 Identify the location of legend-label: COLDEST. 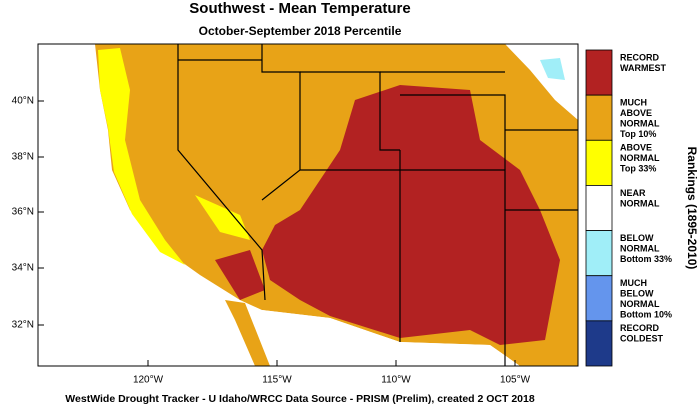
(642, 339).